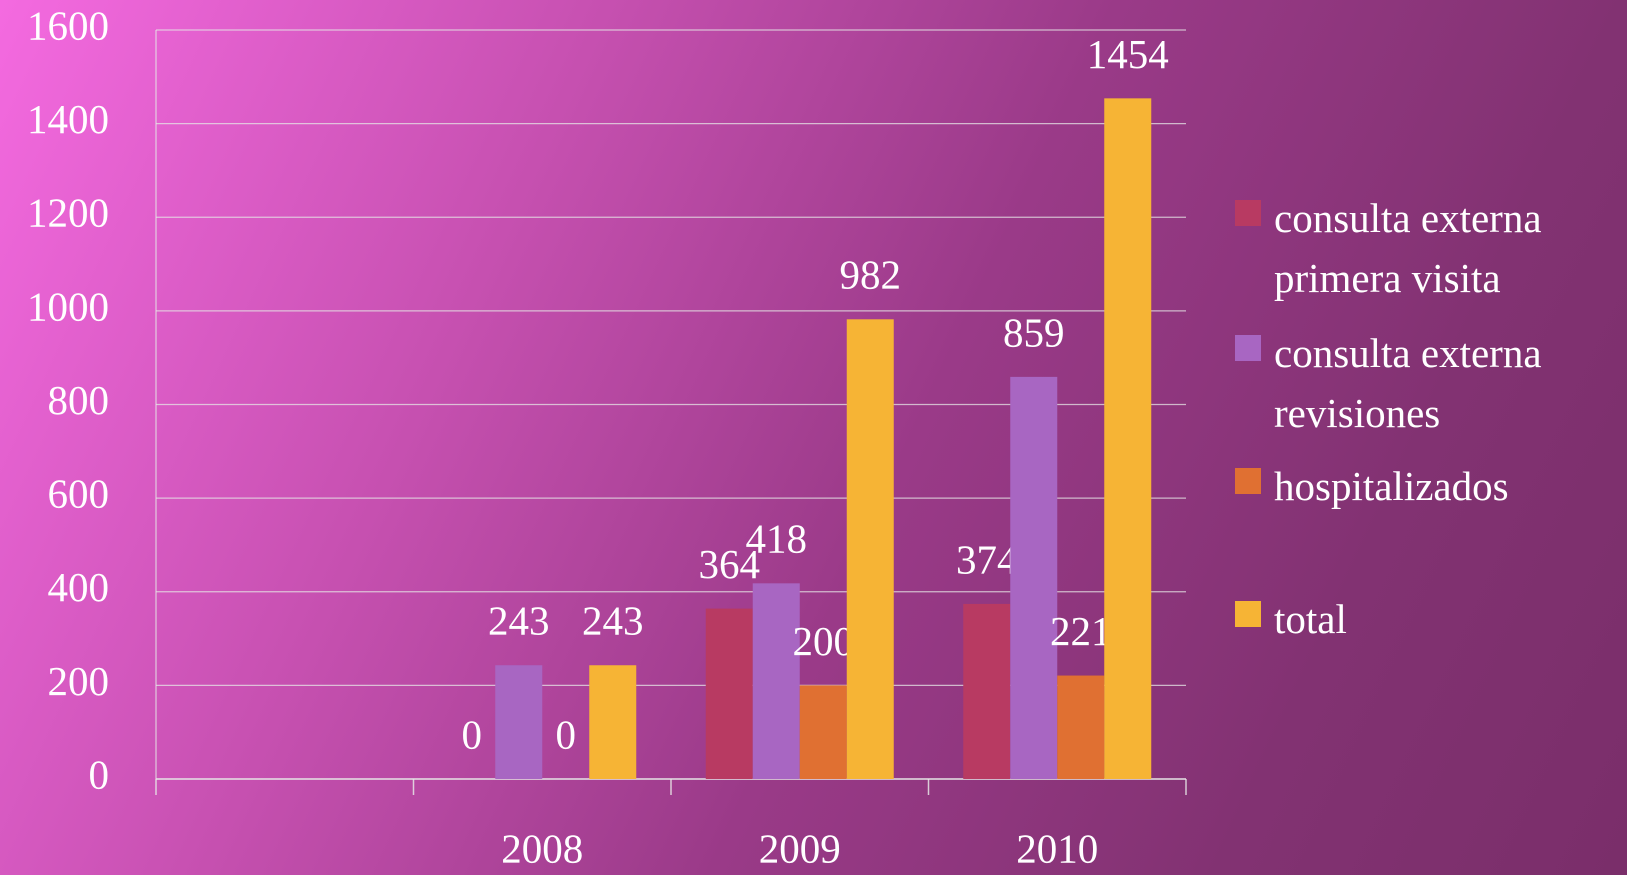 This screenshot has height=875, width=1627. Describe the element at coordinates (79, 681) in the screenshot. I see `y-tick-label: 200` at that location.